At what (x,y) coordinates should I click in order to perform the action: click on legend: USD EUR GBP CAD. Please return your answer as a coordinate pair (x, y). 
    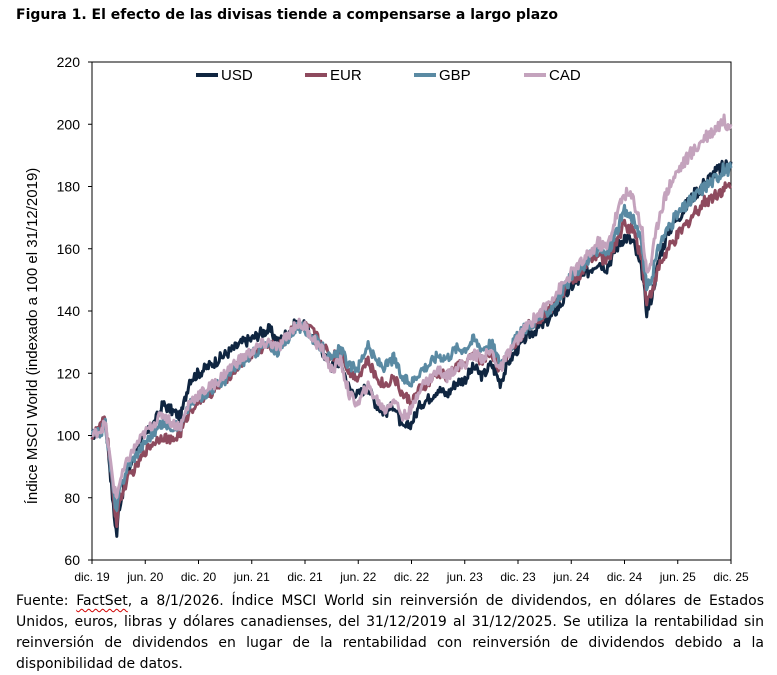
    Looking at the image, I should click on (388, 75).